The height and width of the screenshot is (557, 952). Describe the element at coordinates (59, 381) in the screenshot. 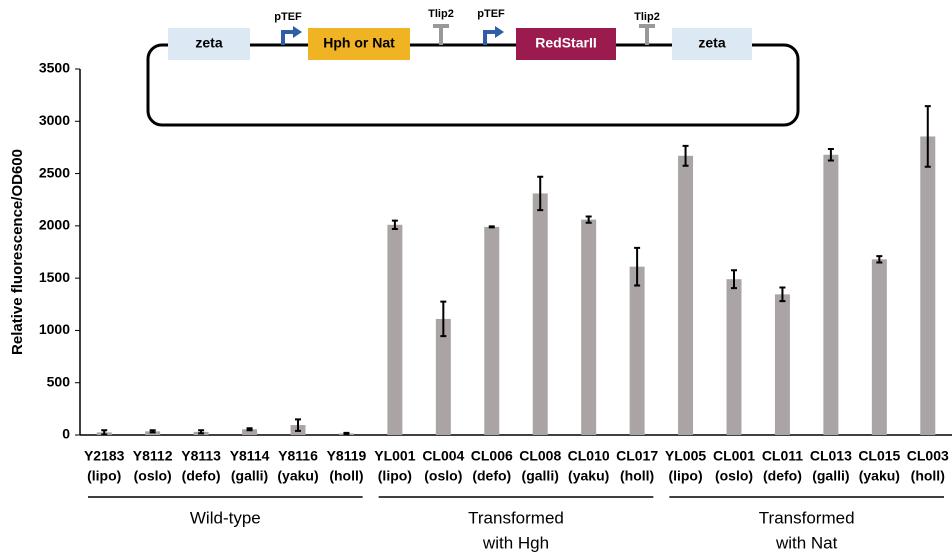

I see `y-tick-label: 500` at that location.